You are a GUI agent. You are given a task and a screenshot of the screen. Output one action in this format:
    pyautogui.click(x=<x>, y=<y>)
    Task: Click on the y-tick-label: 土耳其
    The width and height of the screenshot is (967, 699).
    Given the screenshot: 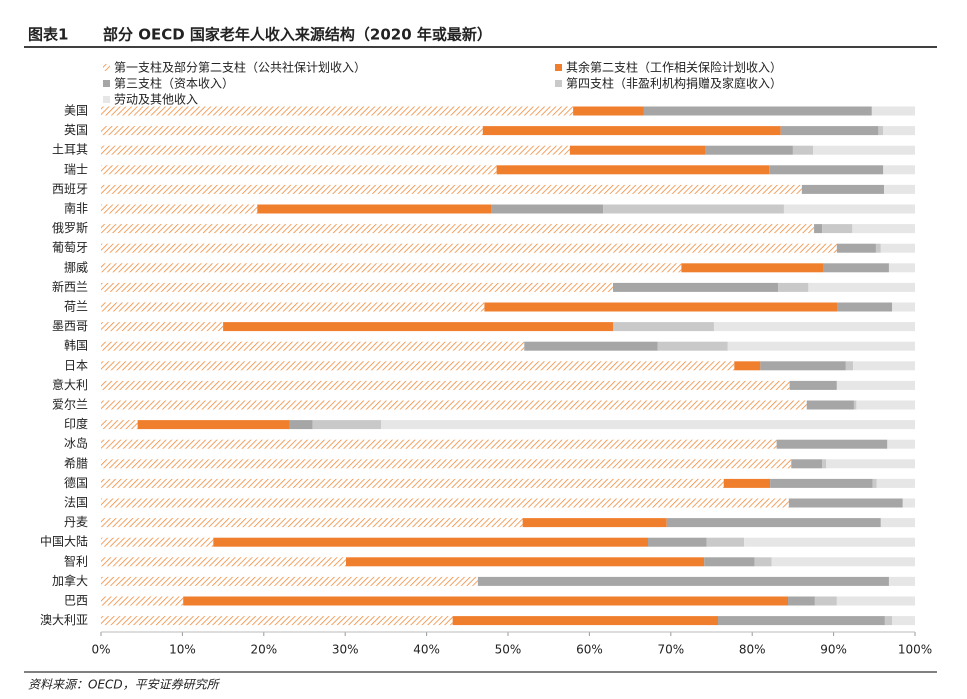 What is the action you would take?
    pyautogui.click(x=70, y=150)
    